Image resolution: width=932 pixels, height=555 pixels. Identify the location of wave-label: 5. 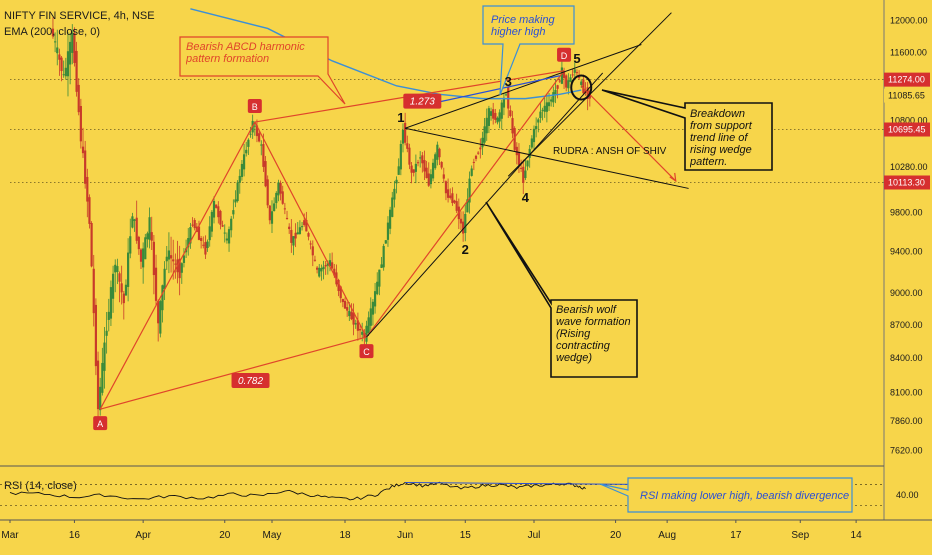
(576, 58).